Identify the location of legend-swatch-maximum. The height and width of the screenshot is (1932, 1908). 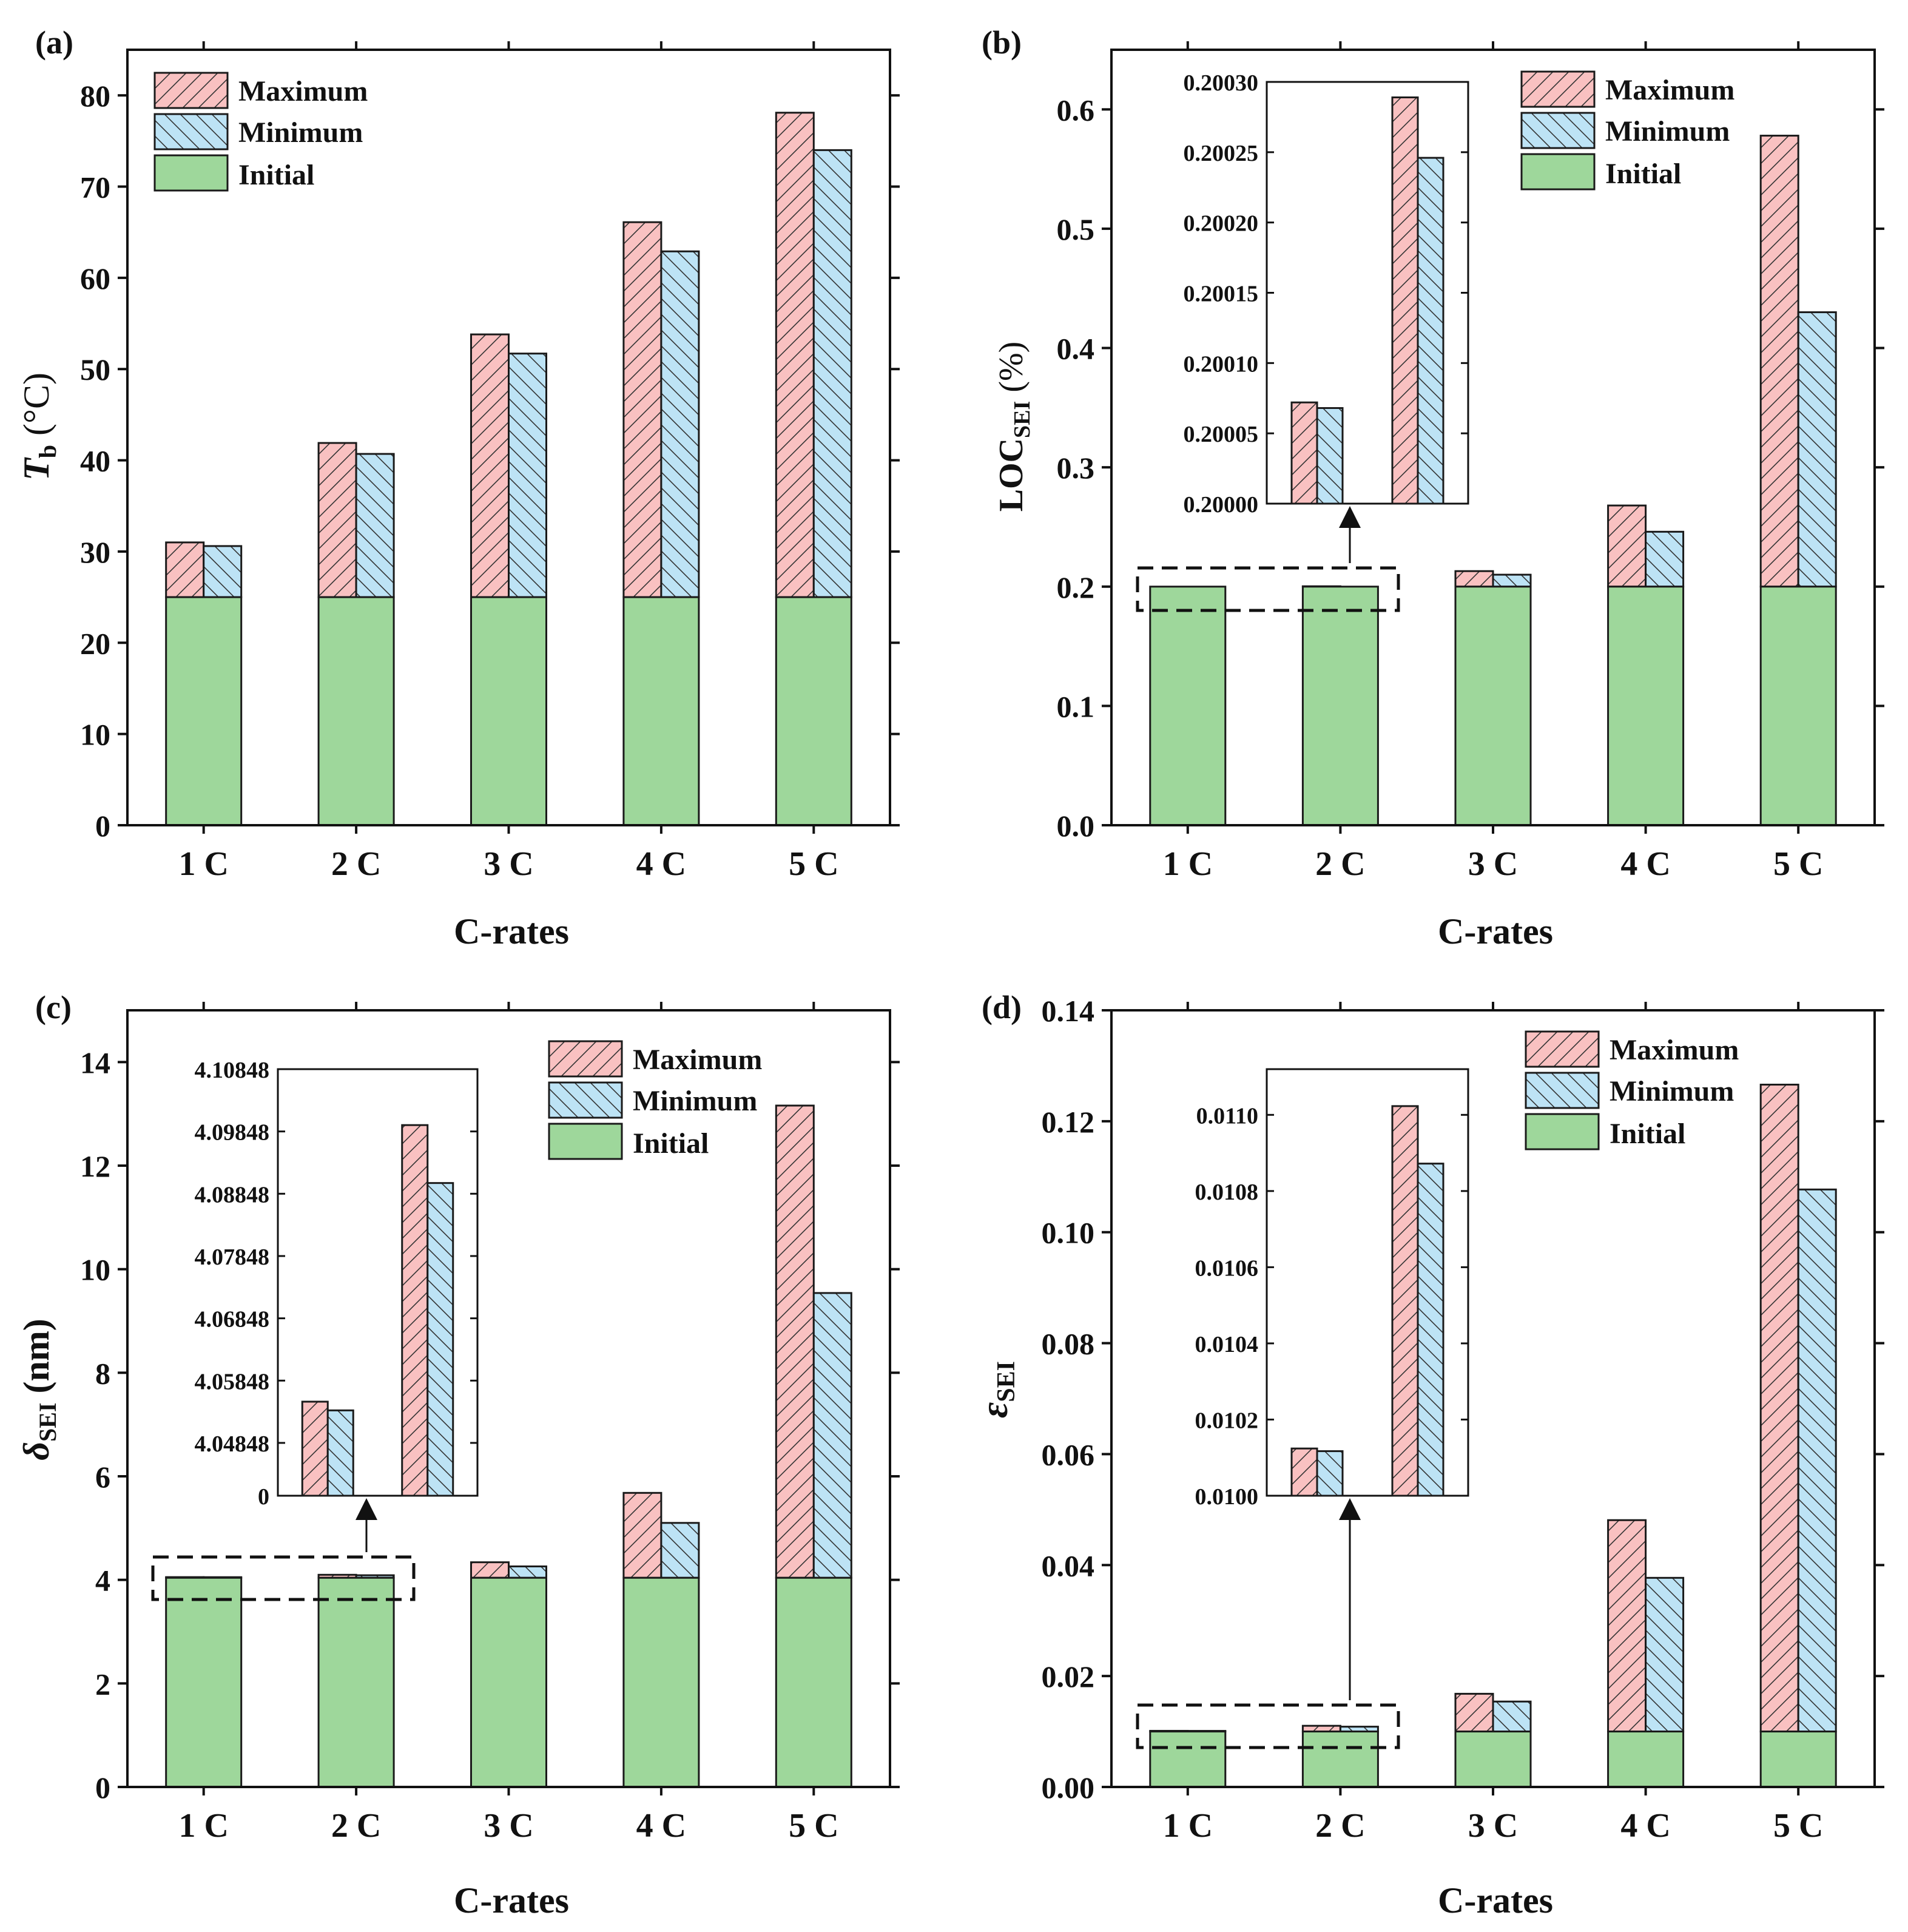
(585, 1059).